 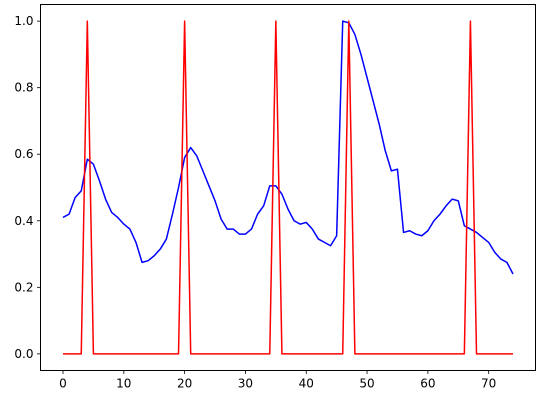 I want to click on y-tick-label: 0.0, so click(x=23, y=354).